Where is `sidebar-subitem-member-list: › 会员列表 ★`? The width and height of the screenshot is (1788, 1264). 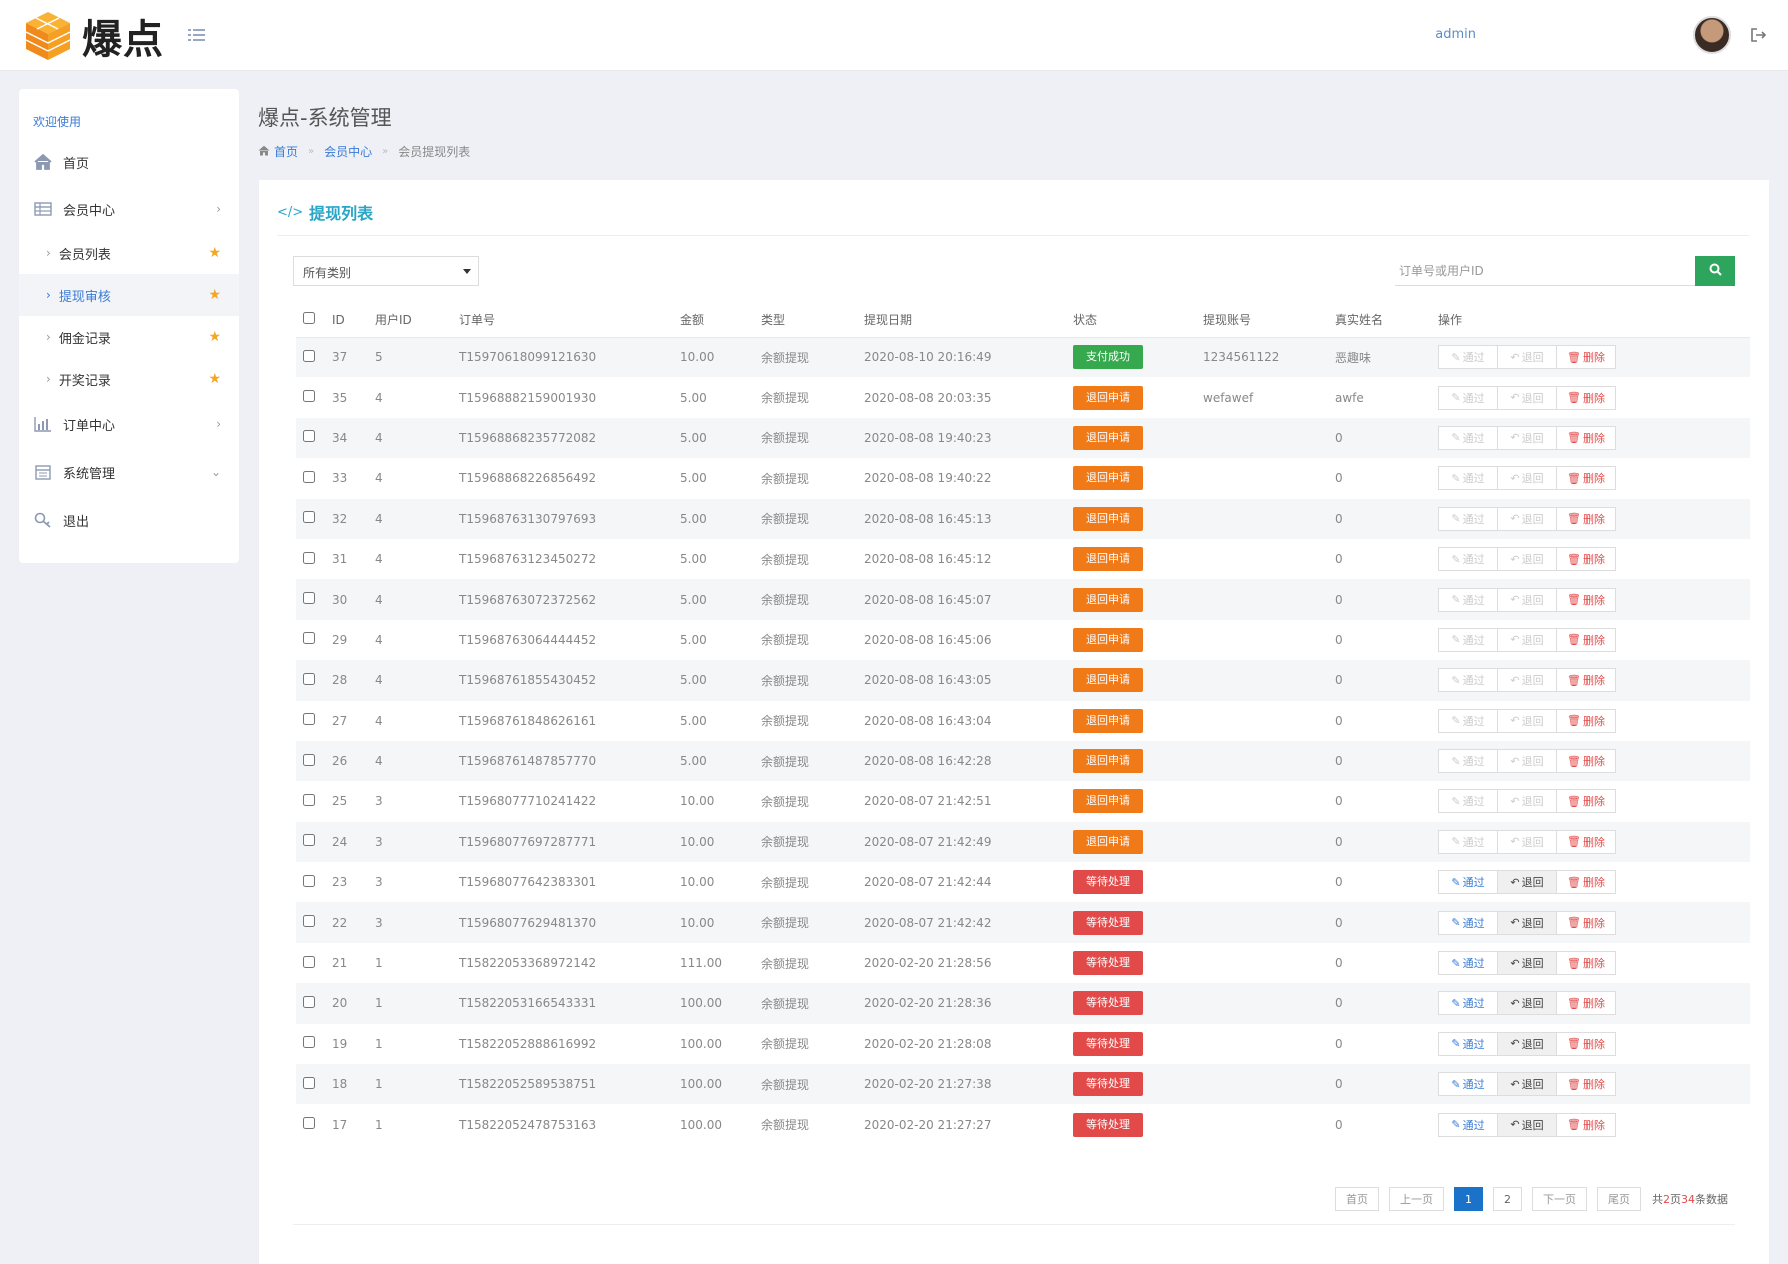
sidebar-subitem-member-list: › 会员列表 ★ is located at coordinates (129, 253).